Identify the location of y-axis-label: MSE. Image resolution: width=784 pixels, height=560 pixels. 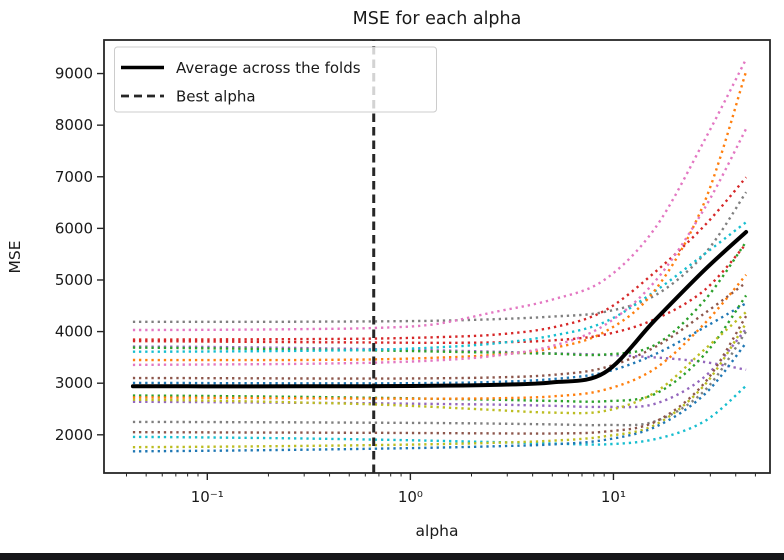
(15, 256).